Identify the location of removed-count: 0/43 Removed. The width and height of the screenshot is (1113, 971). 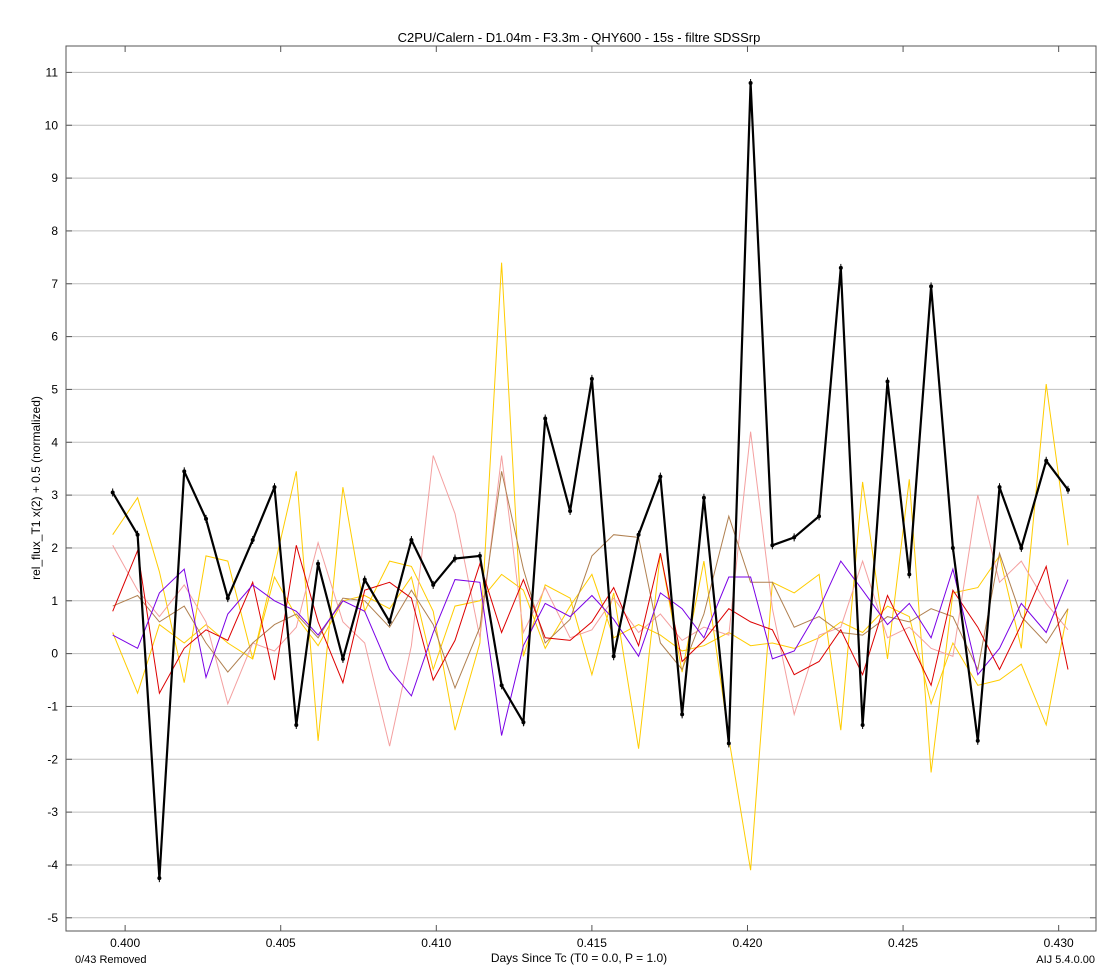
(111, 960).